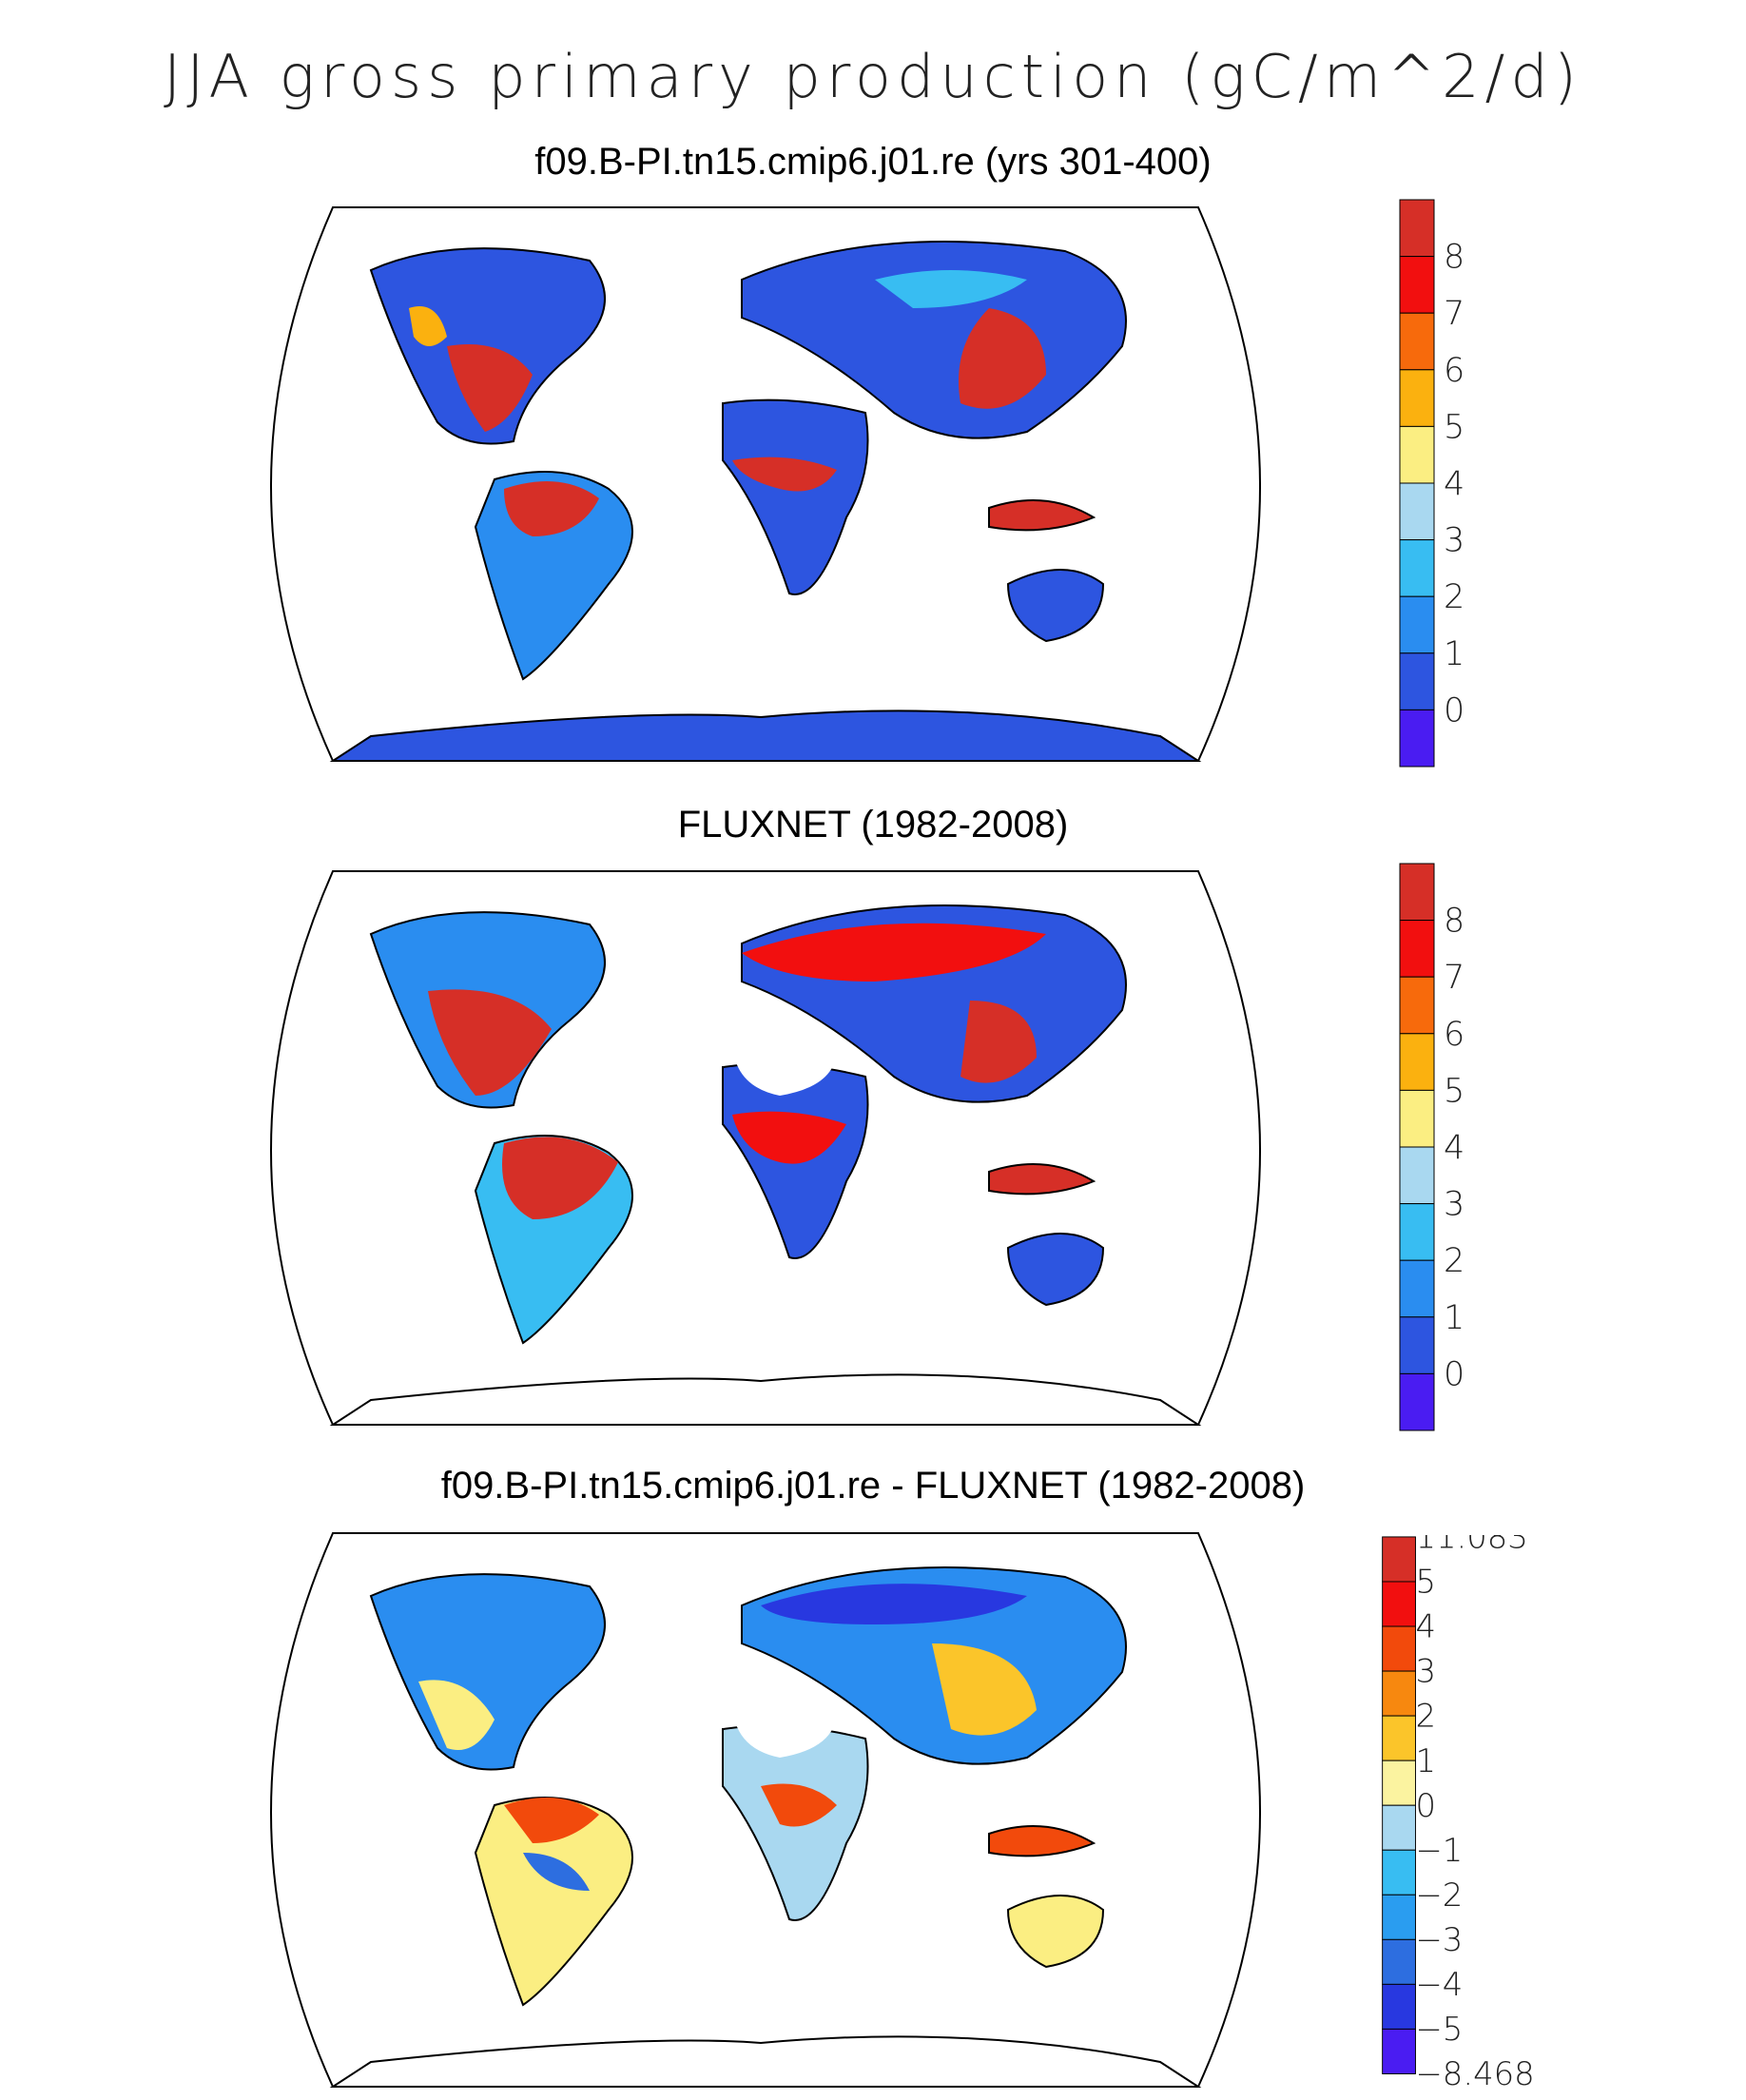 The height and width of the screenshot is (2100, 1746). What do you see at coordinates (1471, 1545) in the screenshot?
I see `colorbar-tick-label: 11.083` at bounding box center [1471, 1545].